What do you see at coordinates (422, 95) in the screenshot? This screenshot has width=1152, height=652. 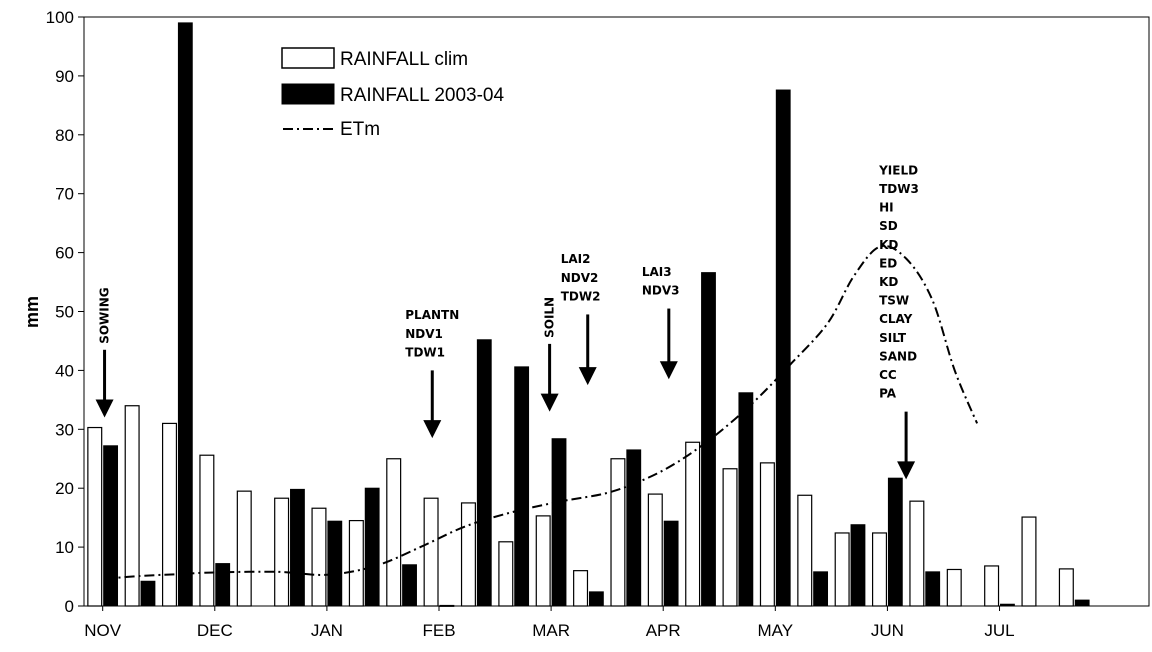 I see `legend-label-2003-04: RAINFALL 2003-04` at bounding box center [422, 95].